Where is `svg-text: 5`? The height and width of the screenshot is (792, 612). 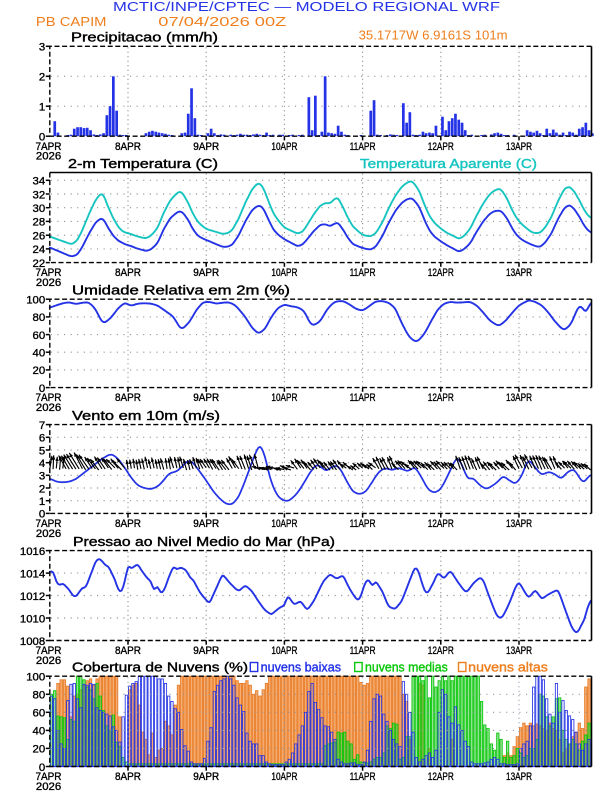 svg-text: 5 is located at coordinates (42, 451).